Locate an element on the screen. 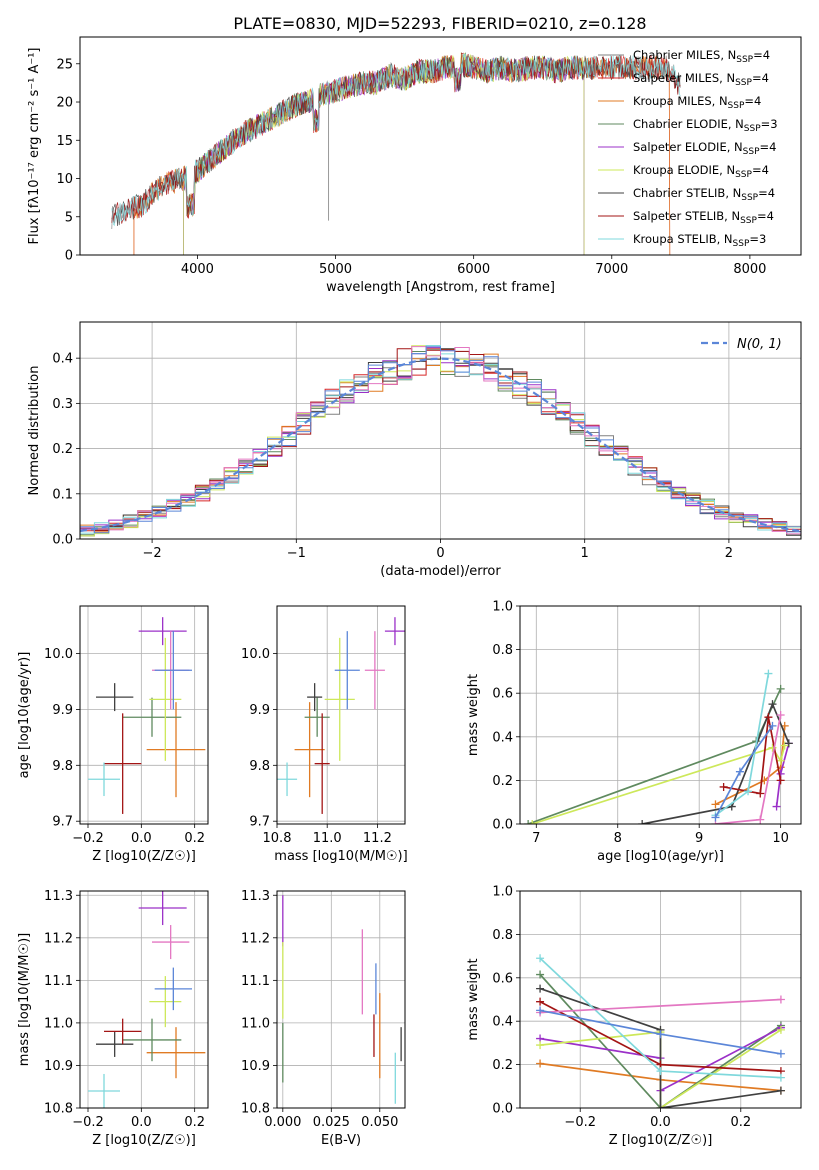  x-tick-label: 1 is located at coordinates (585, 553).